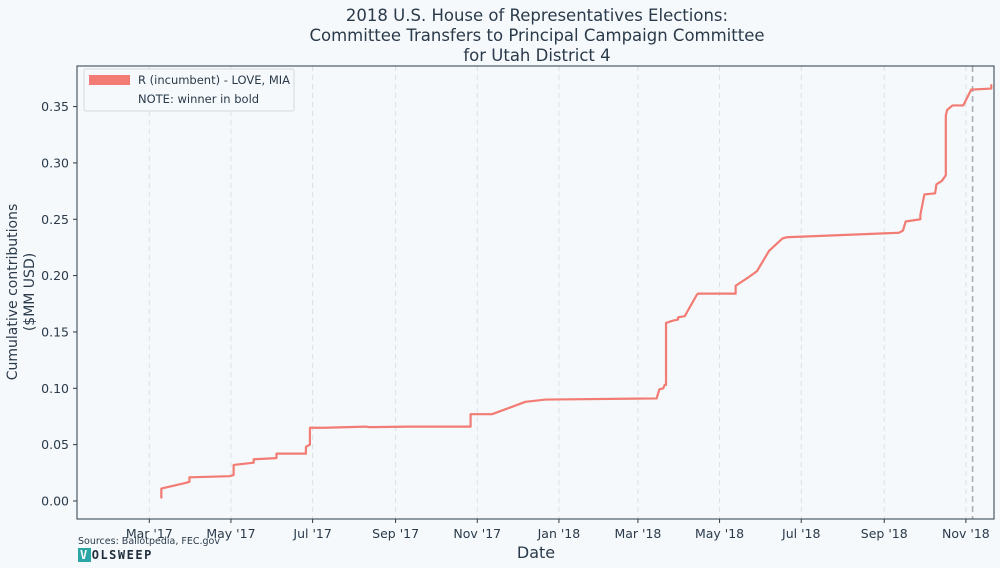 This screenshot has width=1000, height=568. I want to click on y-tick-label: 0.00, so click(55, 500).